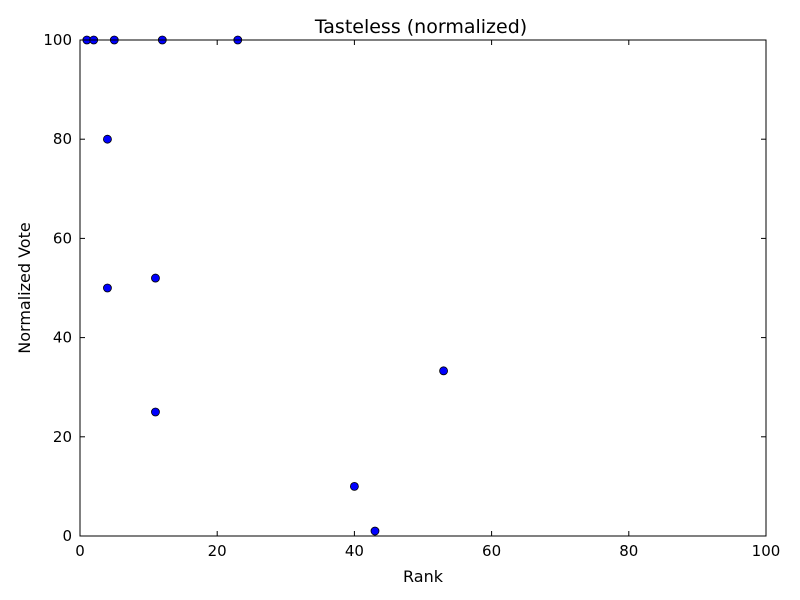 The image size is (800, 600). I want to click on x-tick-label: 100, so click(766, 551).